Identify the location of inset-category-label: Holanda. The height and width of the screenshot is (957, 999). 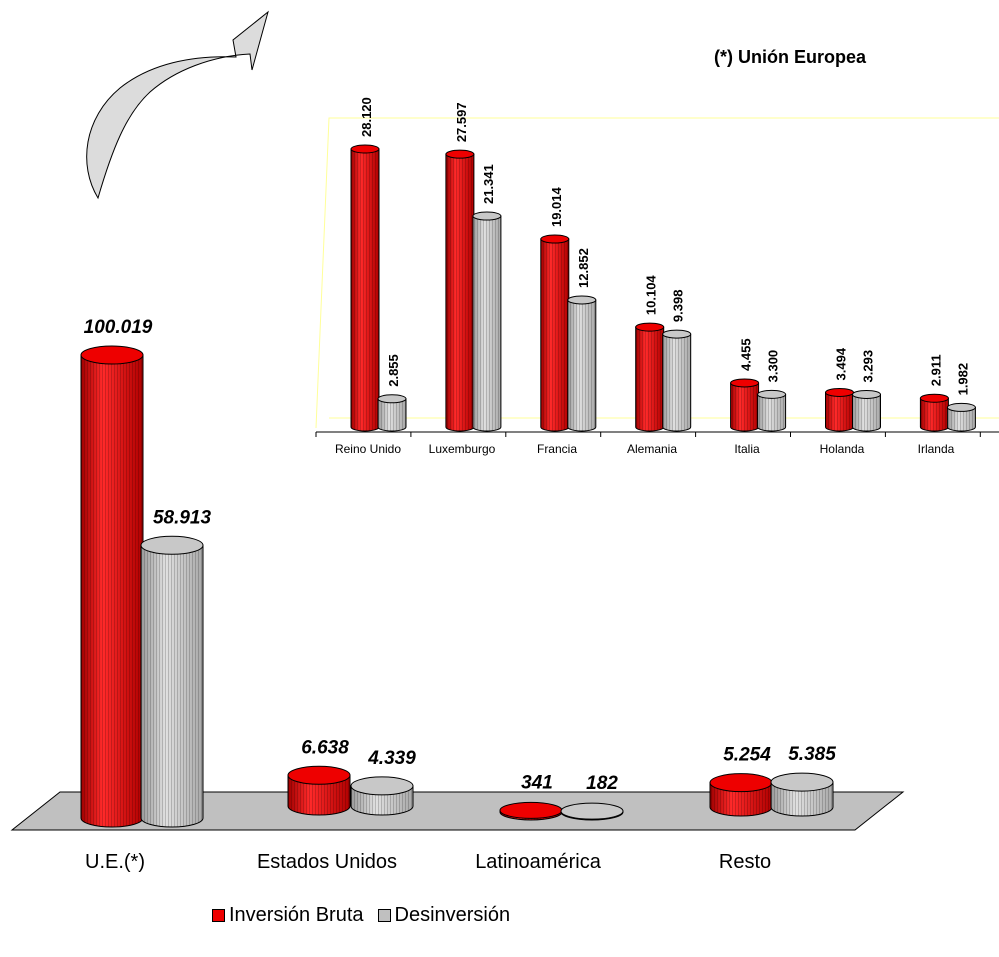
(842, 449).